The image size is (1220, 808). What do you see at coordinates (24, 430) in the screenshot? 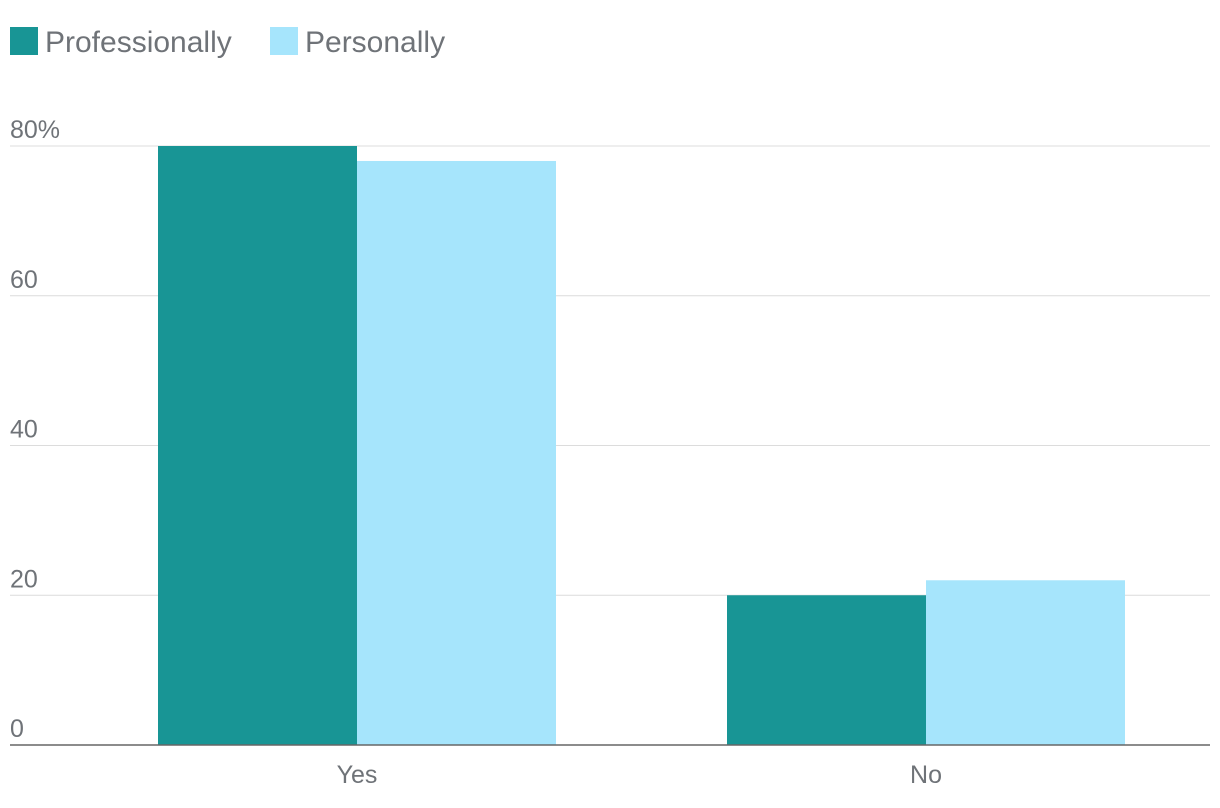
I see `y-tick-label-2: 40` at bounding box center [24, 430].